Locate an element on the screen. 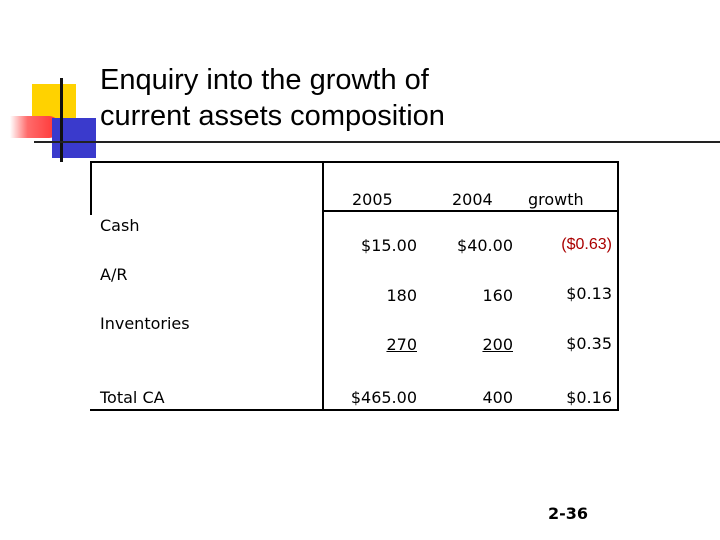  row-label-ar: A/R is located at coordinates (114, 274).